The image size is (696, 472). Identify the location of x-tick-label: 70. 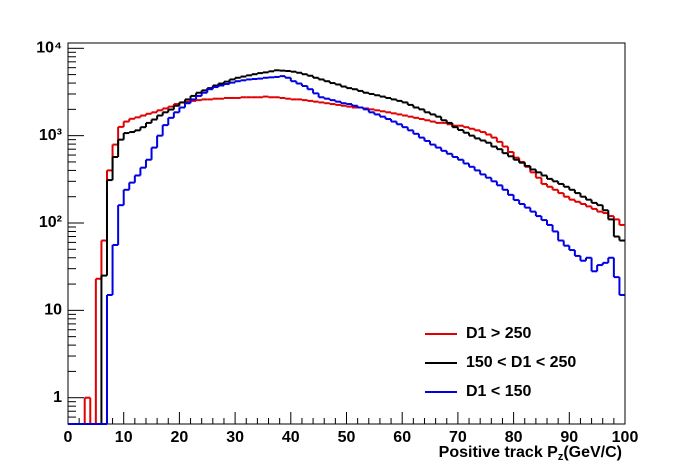
(458, 437).